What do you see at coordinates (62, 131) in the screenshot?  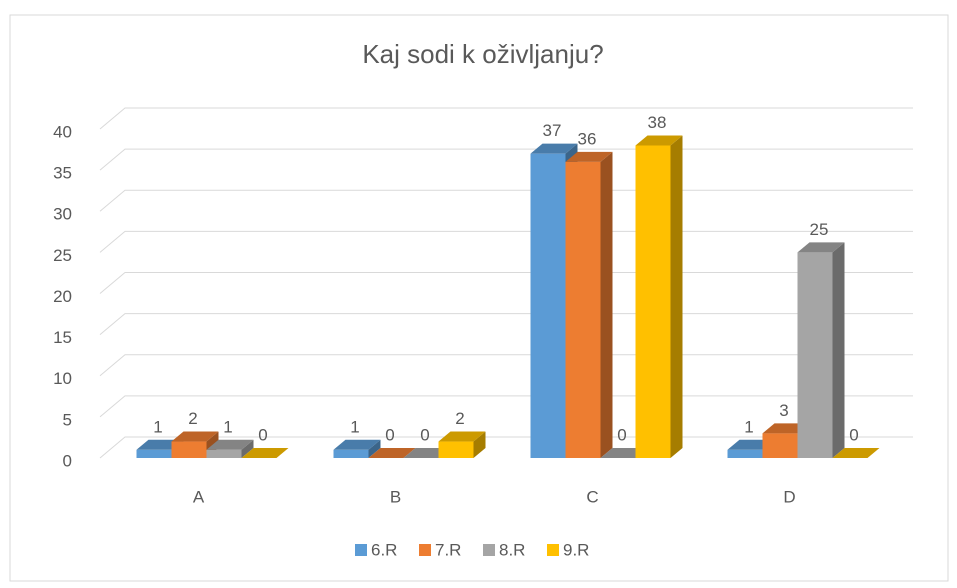 I see `y-tick-label: 40` at bounding box center [62, 131].